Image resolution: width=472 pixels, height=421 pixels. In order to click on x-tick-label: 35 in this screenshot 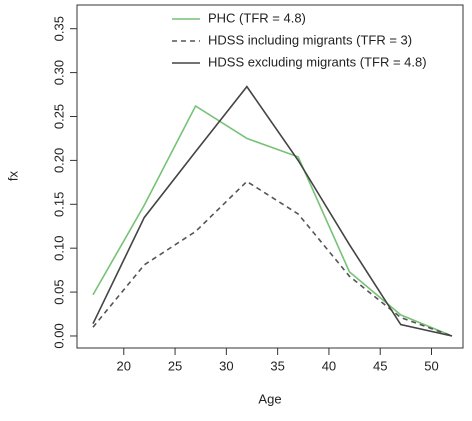, I will do `click(277, 365)`.